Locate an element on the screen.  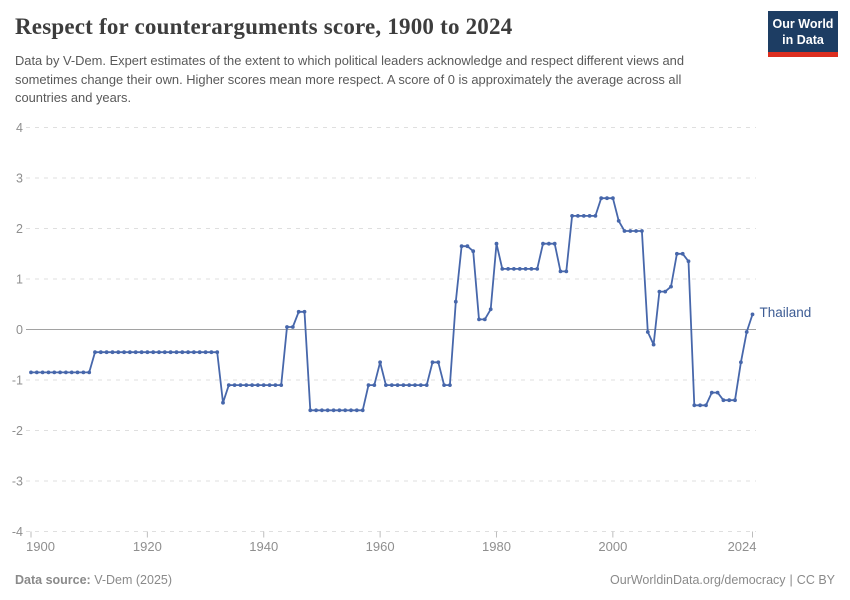
y-tick-label: 2 is located at coordinates (19, 229).